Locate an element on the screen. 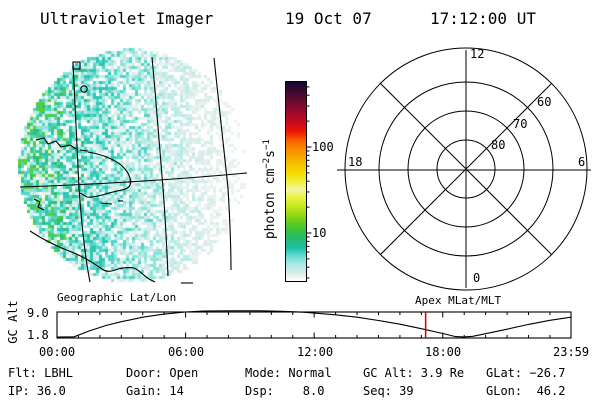 The image size is (600, 400). colorbar-units-mid: s is located at coordinates (271, 154).